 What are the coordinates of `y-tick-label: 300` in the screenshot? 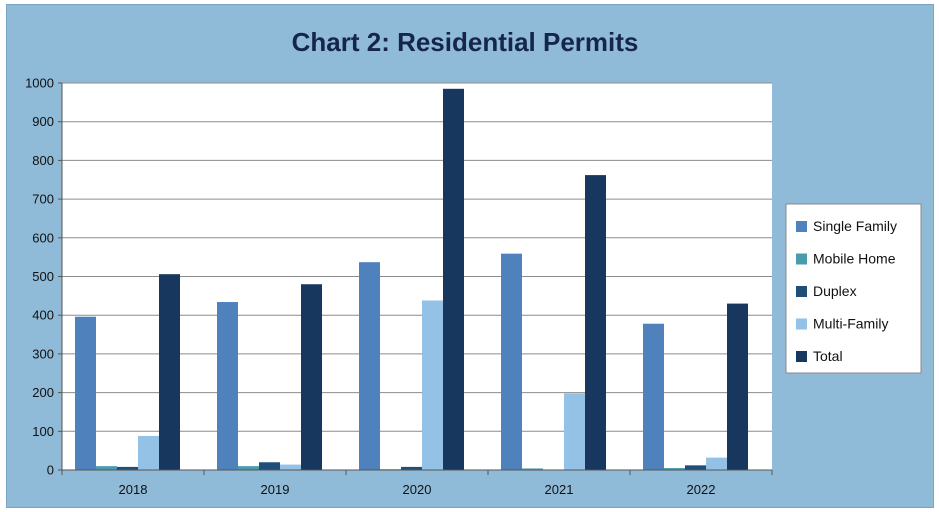 It's located at (43, 353).